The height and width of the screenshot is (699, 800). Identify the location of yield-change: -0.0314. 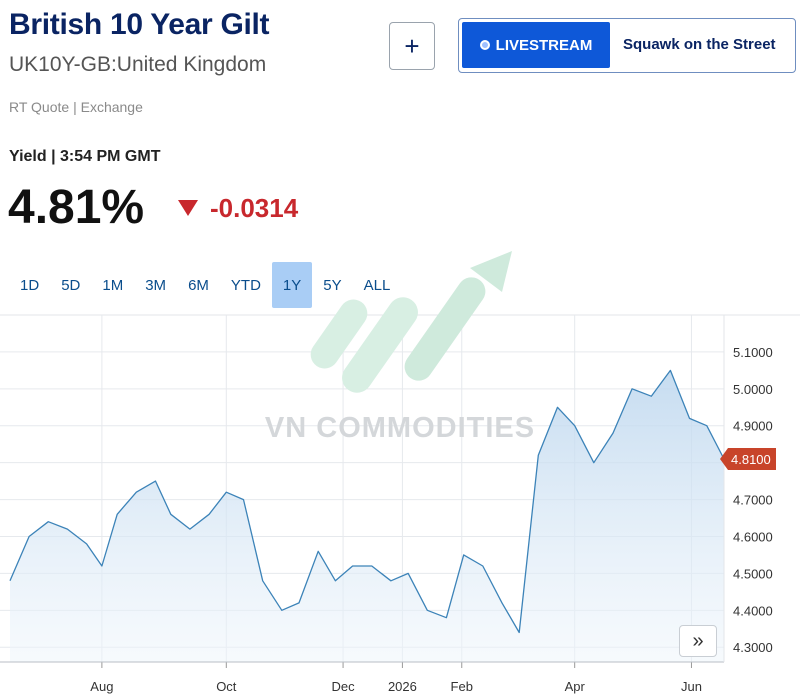
(254, 208).